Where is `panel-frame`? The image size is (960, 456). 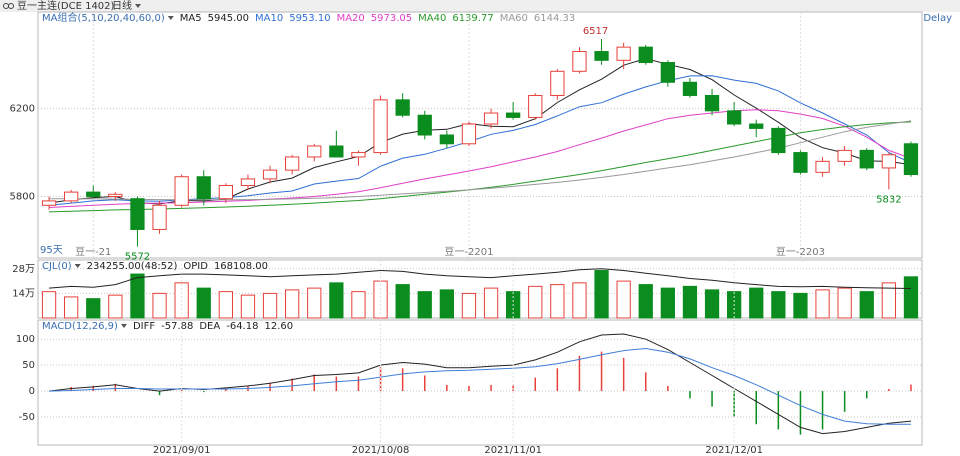 panel-frame is located at coordinates (480, 289).